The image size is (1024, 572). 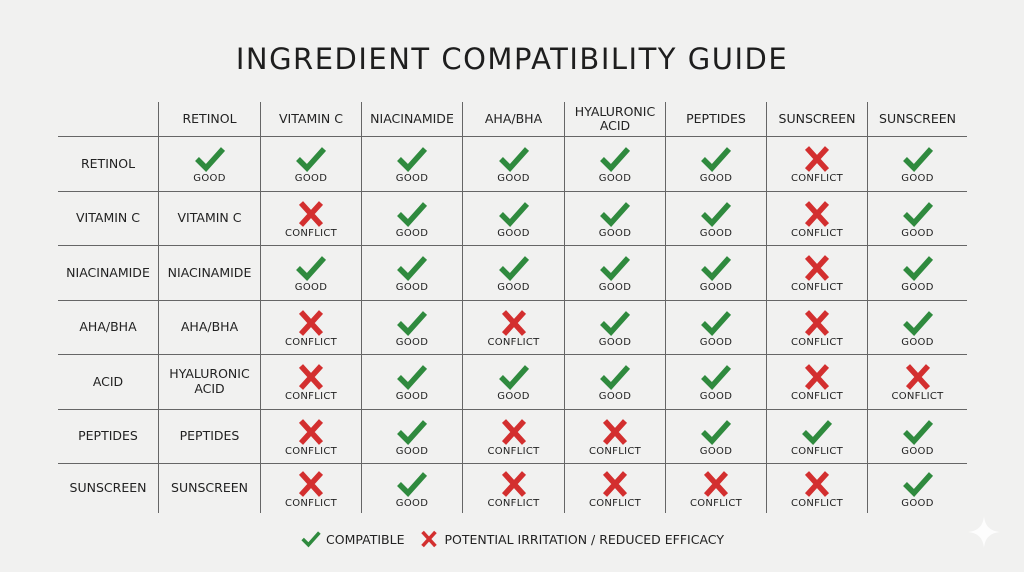 What do you see at coordinates (209, 272) in the screenshot?
I see `row-sub-header-label: NIACINAMIDE` at bounding box center [209, 272].